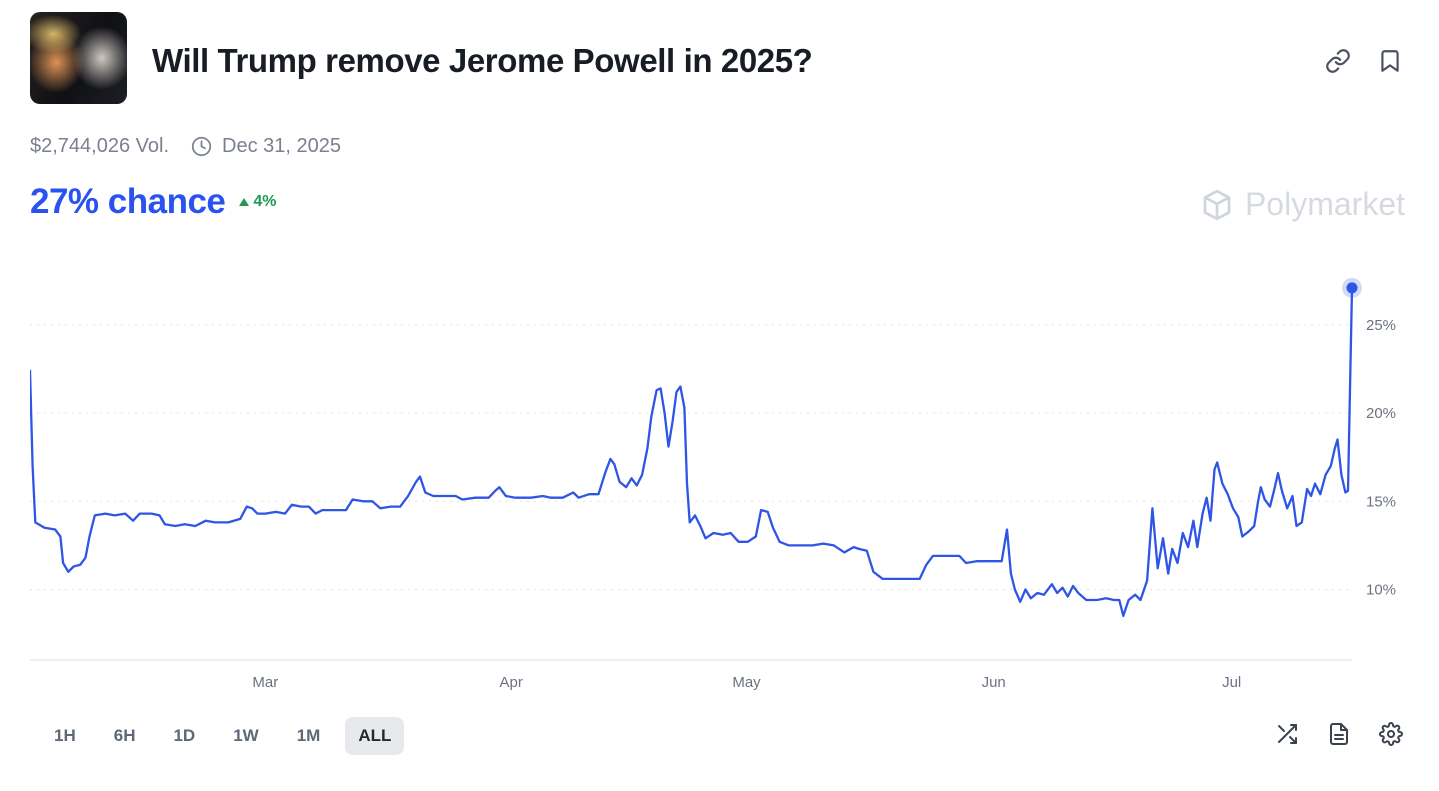 Image resolution: width=1439 pixels, height=791 pixels. I want to click on chance-row: 27% chance 4%, so click(153, 202).